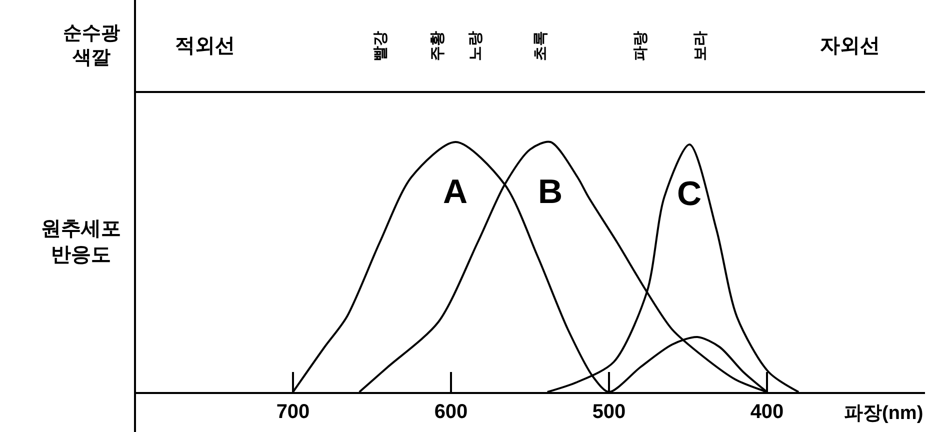 This screenshot has width=931, height=432. Describe the element at coordinates (640, 46) in the screenshot. I see `text: 파랑` at that location.